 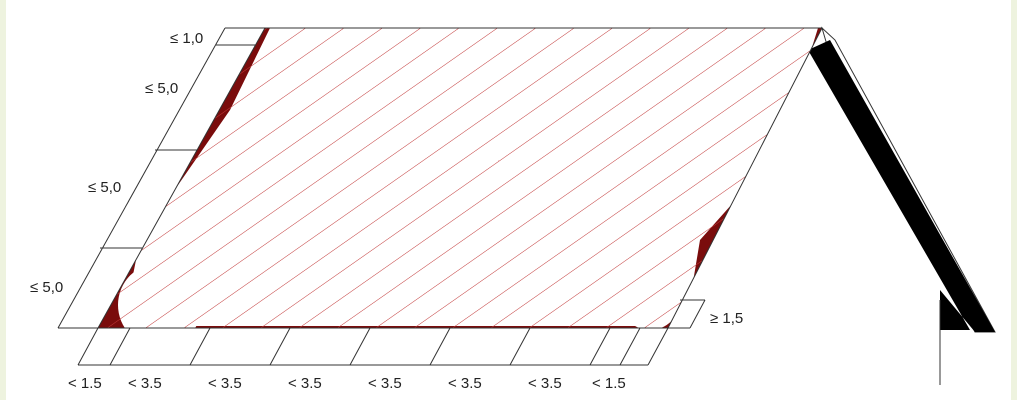 I want to click on bottom-dimension, so click(x=373, y=346).